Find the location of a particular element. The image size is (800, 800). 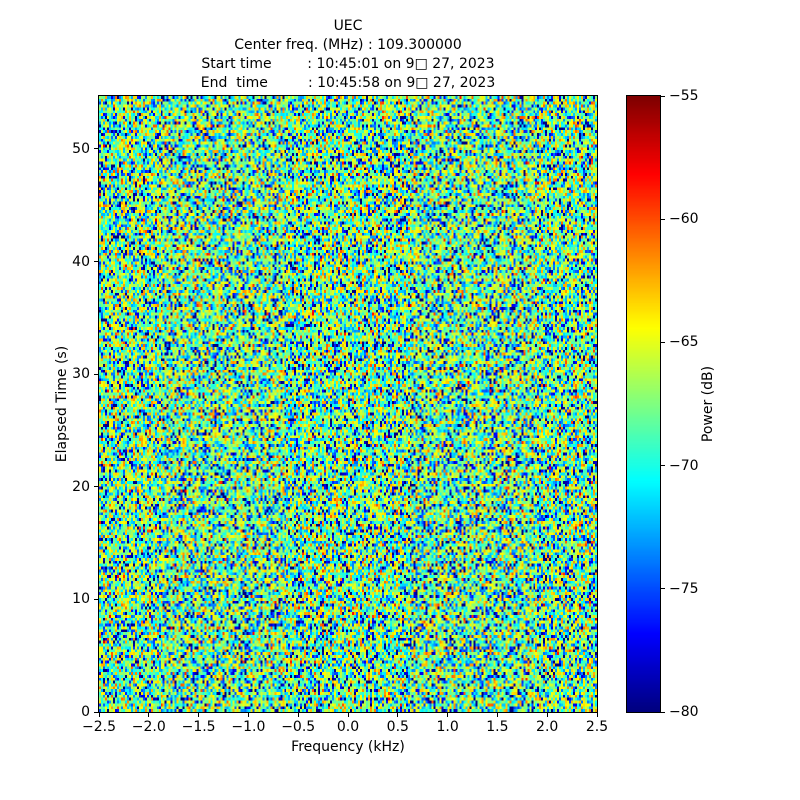

colorbar-tick-label: −60 is located at coordinates (684, 219).